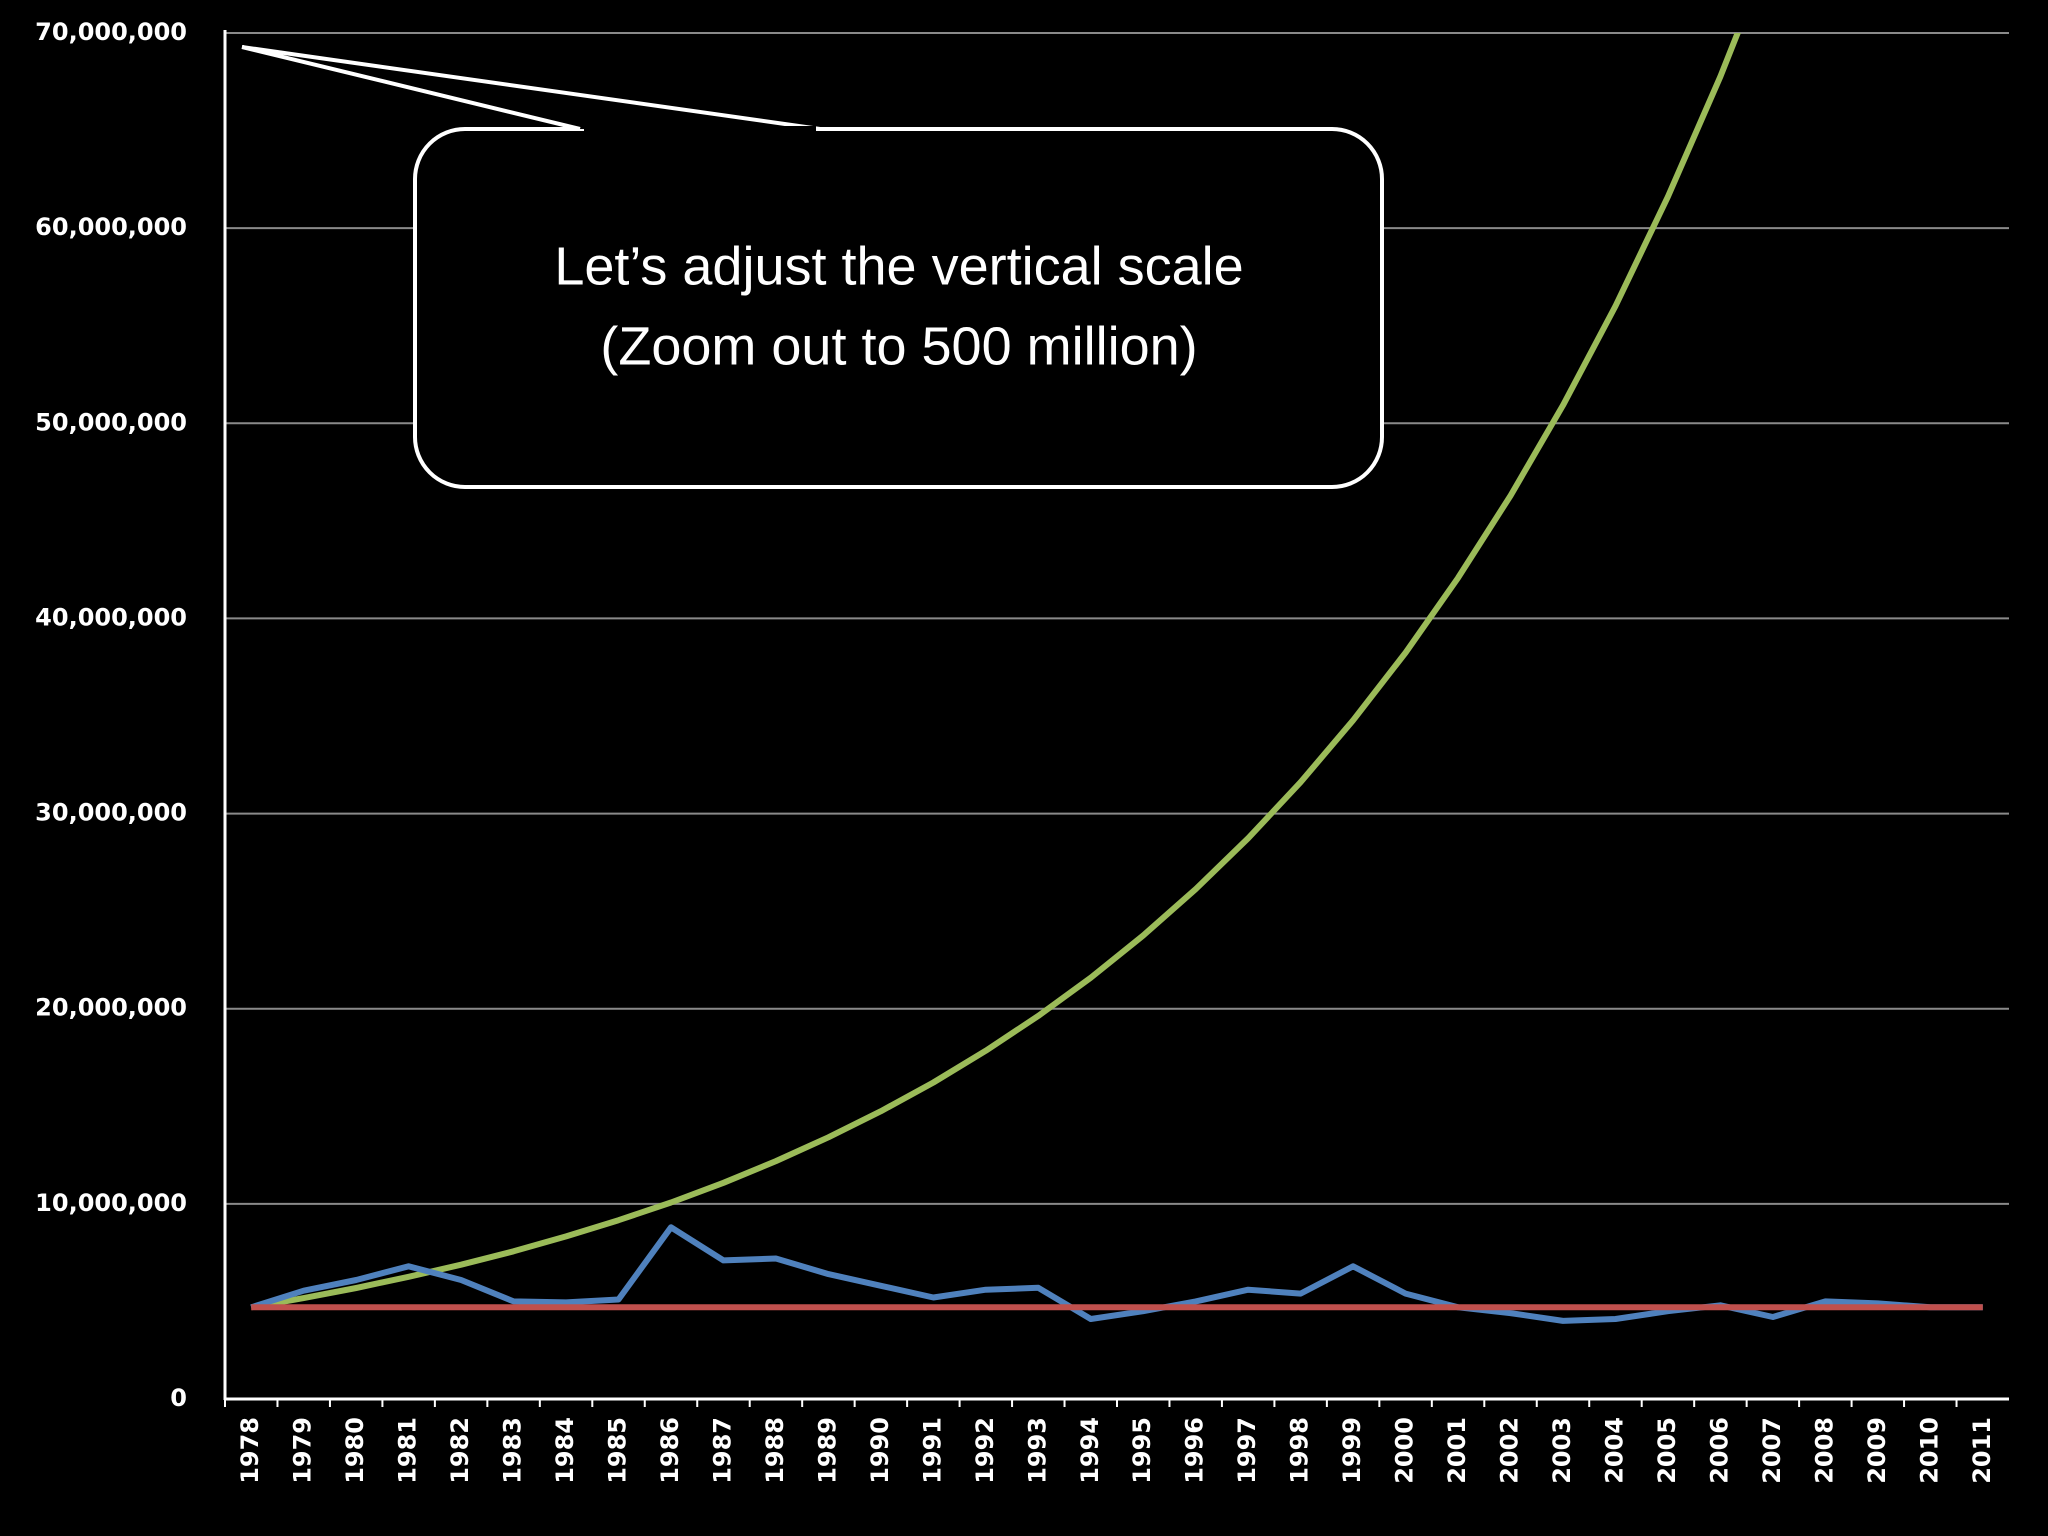 The image size is (2048, 1536). What do you see at coordinates (1457, 1450) in the screenshot?
I see `x-tick-label: 2001` at bounding box center [1457, 1450].